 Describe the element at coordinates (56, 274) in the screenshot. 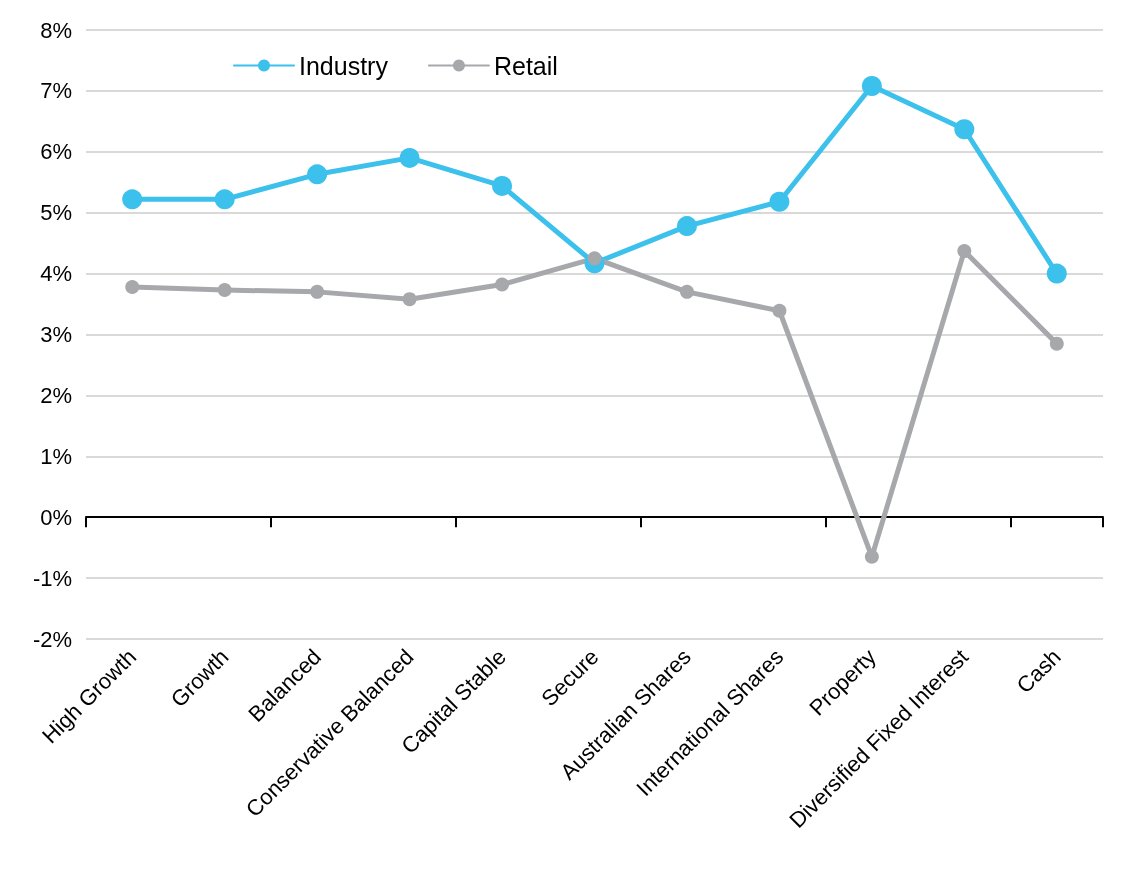

I see `y-tick-label: 4%` at that location.